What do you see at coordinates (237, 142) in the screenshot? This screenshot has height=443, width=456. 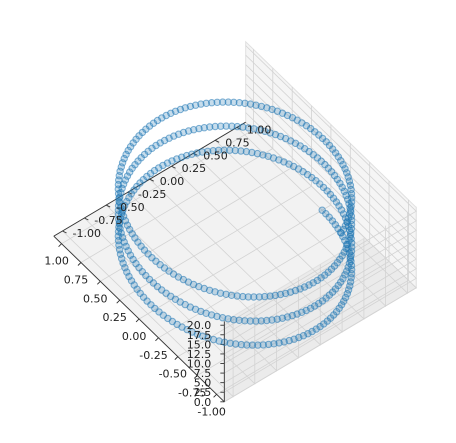 I see `y-tick-label: 0.75` at bounding box center [237, 142].